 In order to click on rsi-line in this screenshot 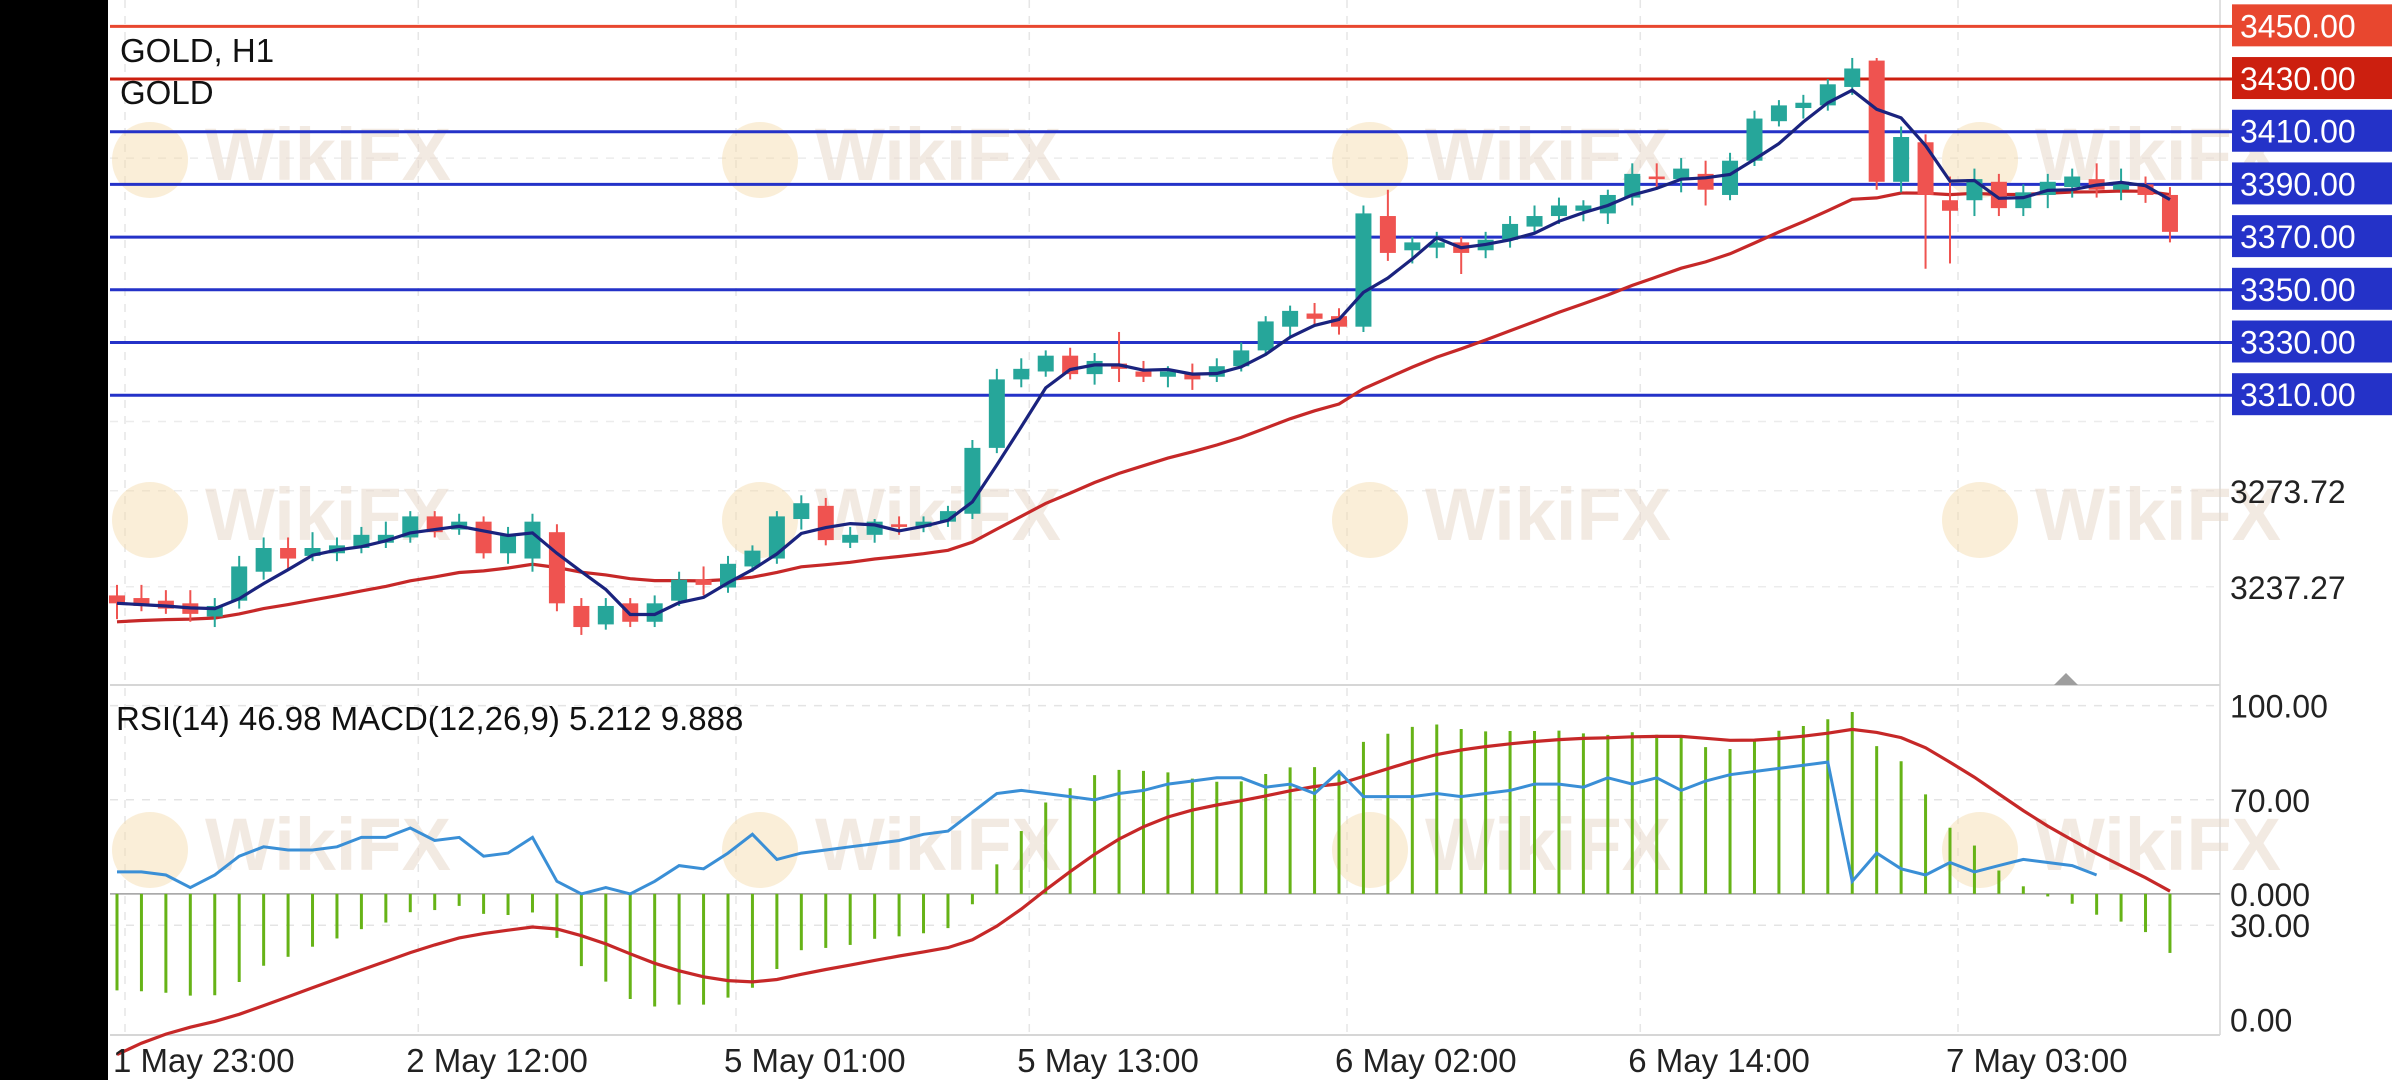, I will do `click(1107, 828)`.